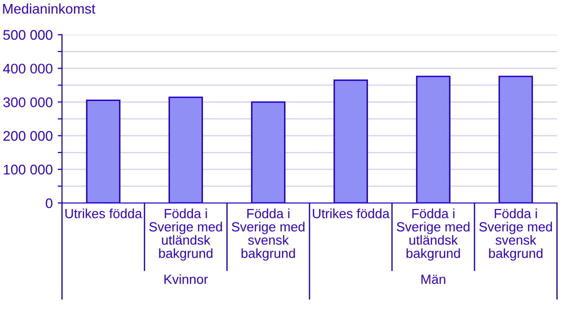 This screenshot has height=336, width=575. Describe the element at coordinates (186, 279) in the screenshot. I see `text: Kvinnor` at that location.